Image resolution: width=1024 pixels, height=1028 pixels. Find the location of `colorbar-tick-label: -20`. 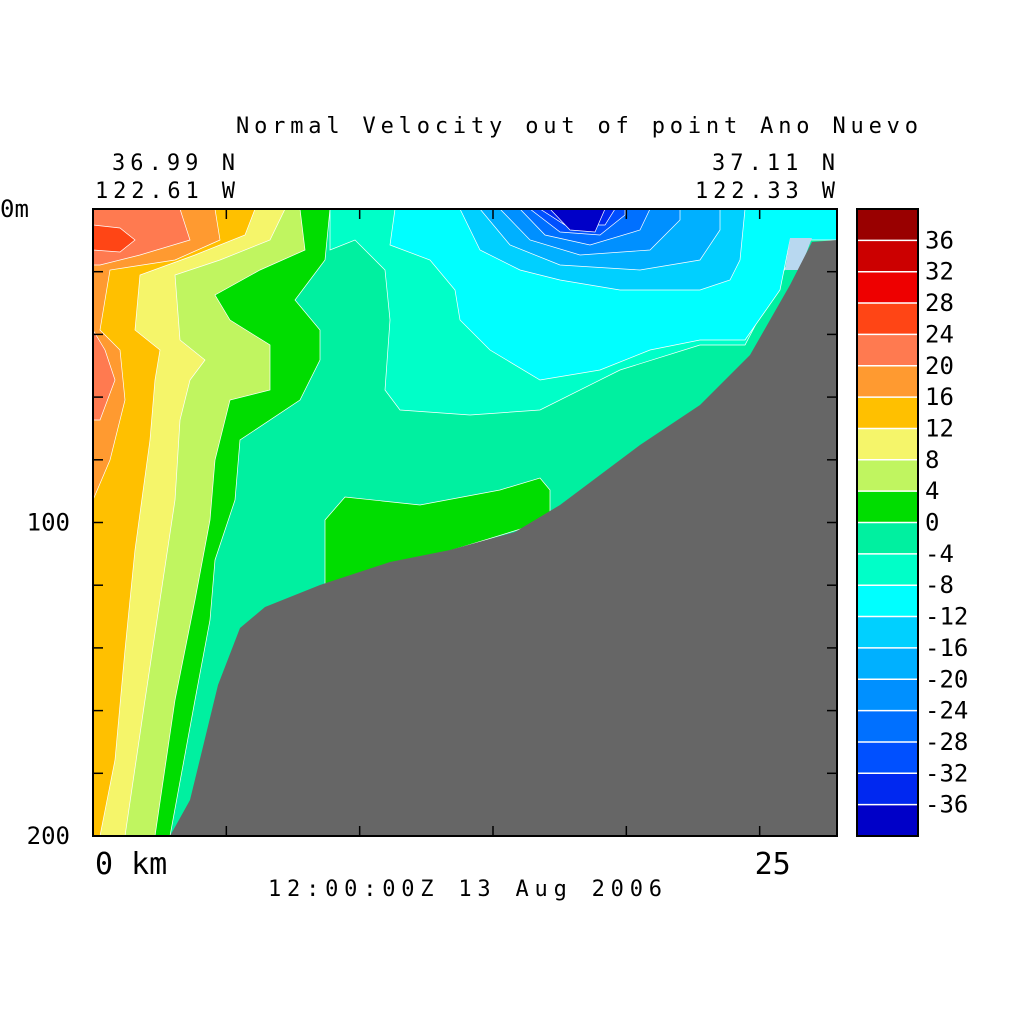

colorbar-tick-label: -20 is located at coordinates (946, 679).